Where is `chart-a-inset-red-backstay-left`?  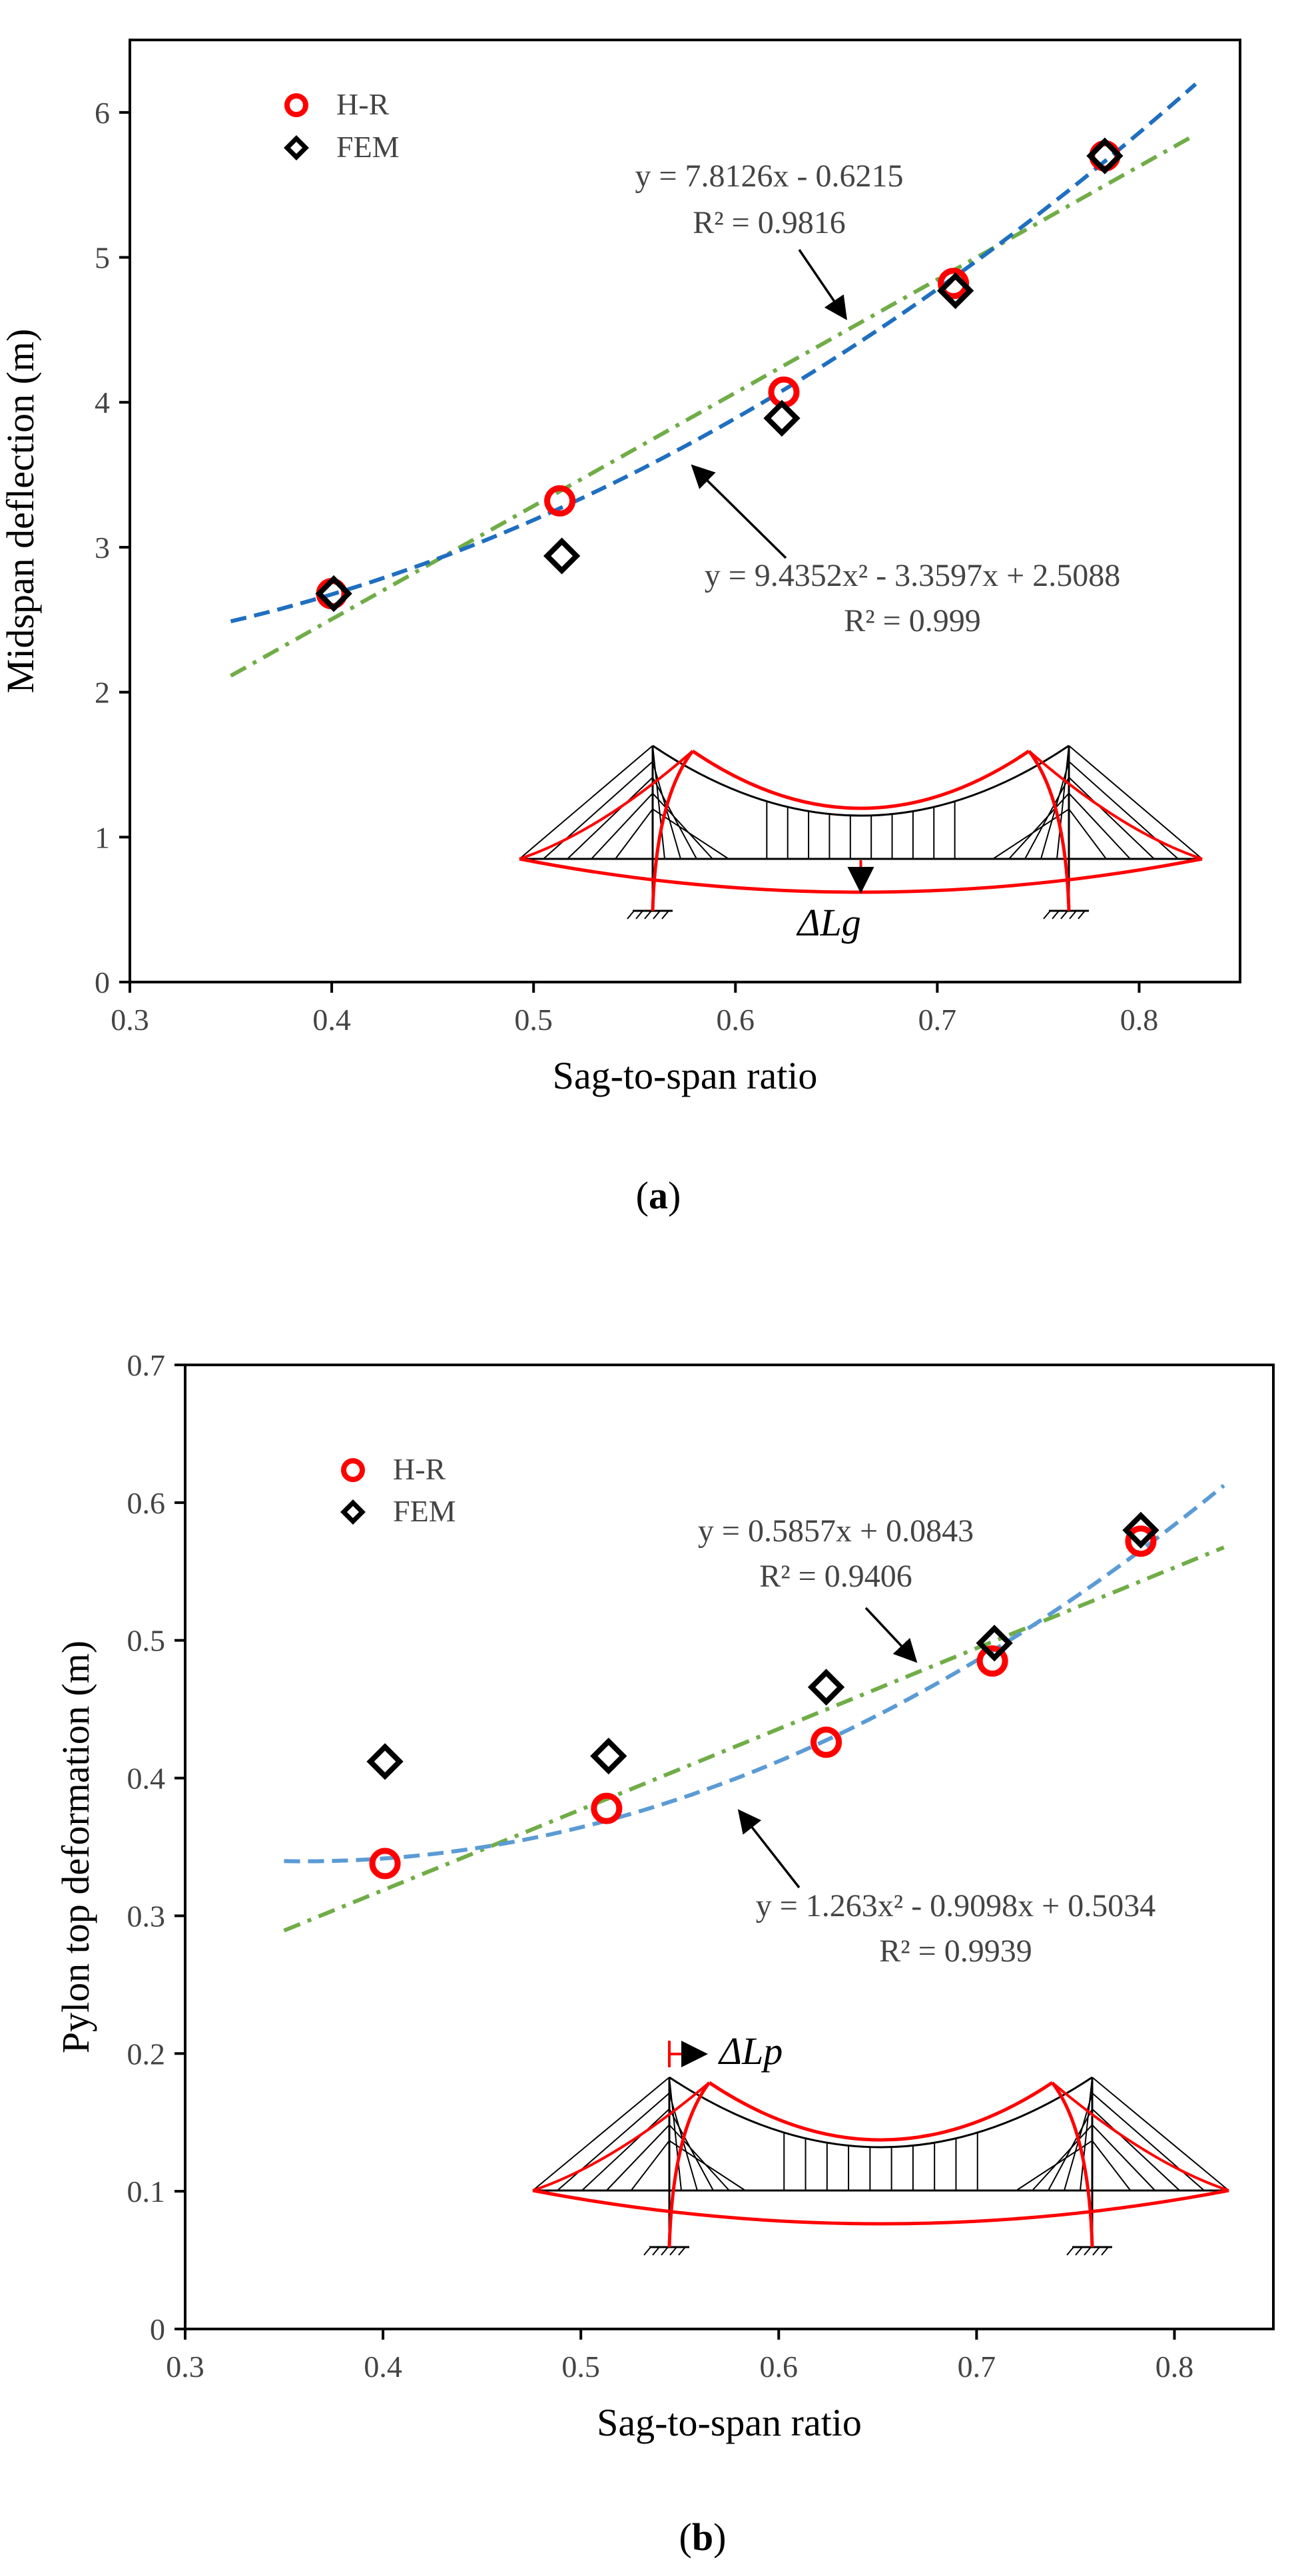 chart-a-inset-red-backstay-left is located at coordinates (606, 805).